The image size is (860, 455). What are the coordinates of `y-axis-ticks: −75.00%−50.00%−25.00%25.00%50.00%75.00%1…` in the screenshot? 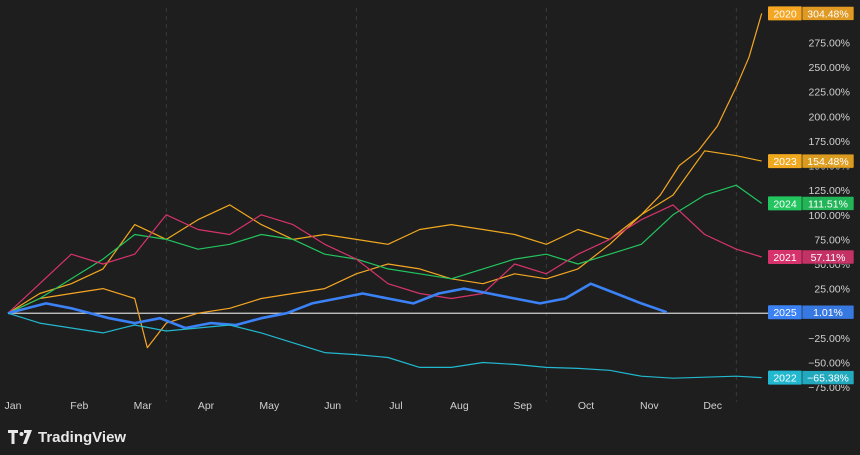 It's located at (829, 215).